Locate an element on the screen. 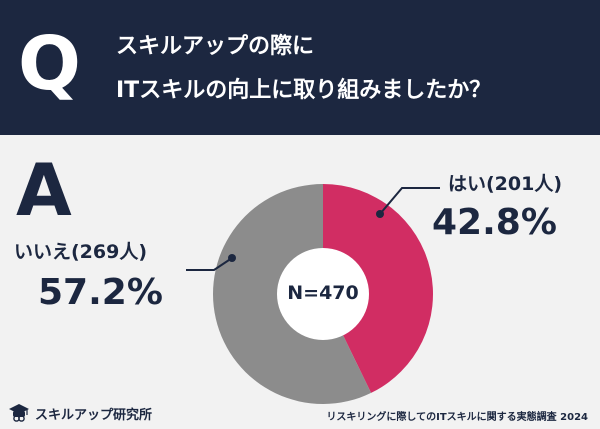 The height and width of the screenshot is (429, 600). sample-size-label: N=470 is located at coordinates (323, 293).